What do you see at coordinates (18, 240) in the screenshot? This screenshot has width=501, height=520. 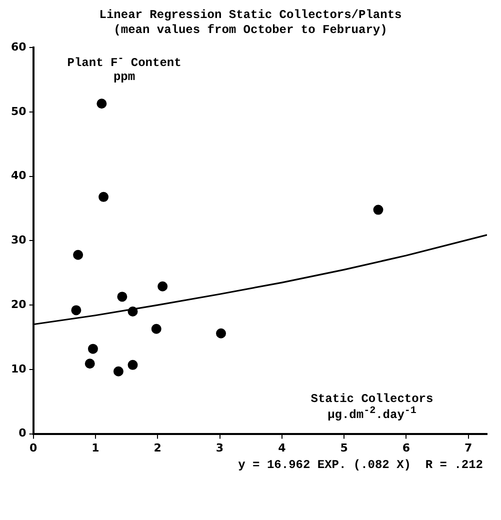 I see `y-tick-label: 30` at bounding box center [18, 240].